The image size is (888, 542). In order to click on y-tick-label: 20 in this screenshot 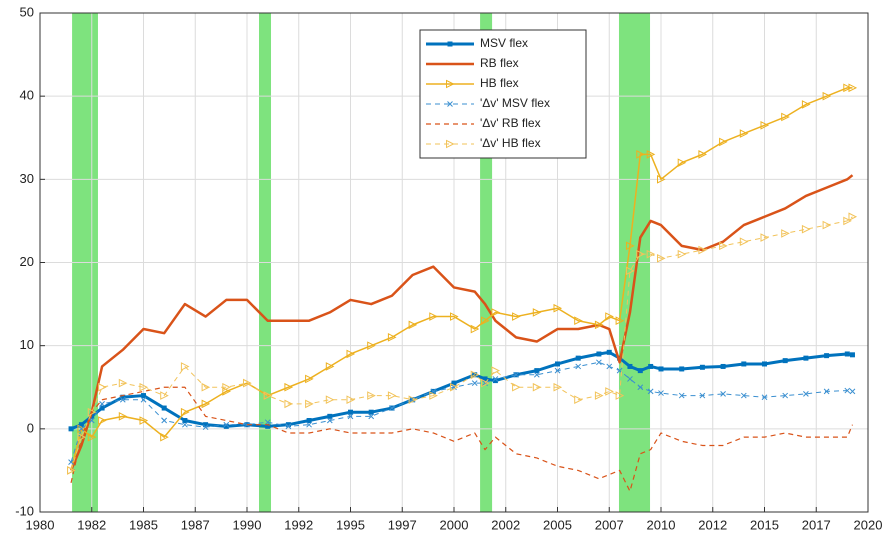, I will do `click(27, 261)`.